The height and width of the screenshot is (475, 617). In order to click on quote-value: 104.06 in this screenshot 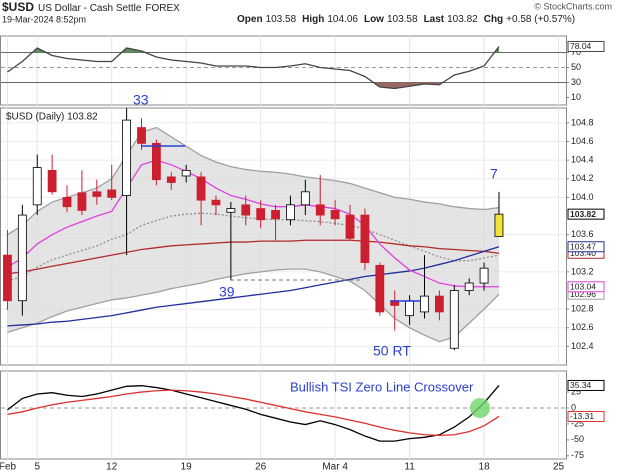, I will do `click(342, 19)`.